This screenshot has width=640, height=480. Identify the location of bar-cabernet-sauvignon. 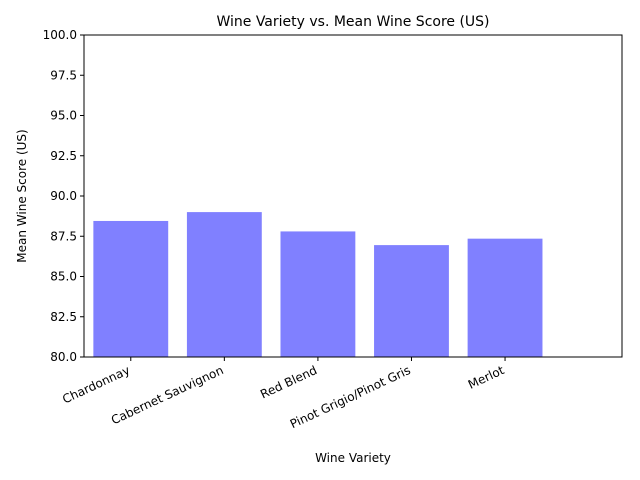
(224, 284).